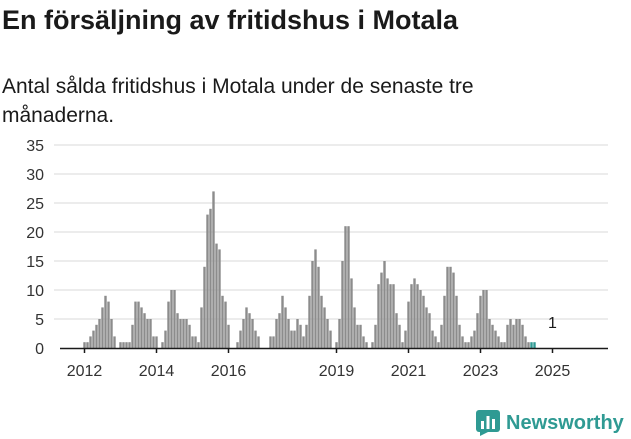 The height and width of the screenshot is (439, 631). Describe the element at coordinates (35, 233) in the screenshot. I see `y-tick-label: 20` at that location.